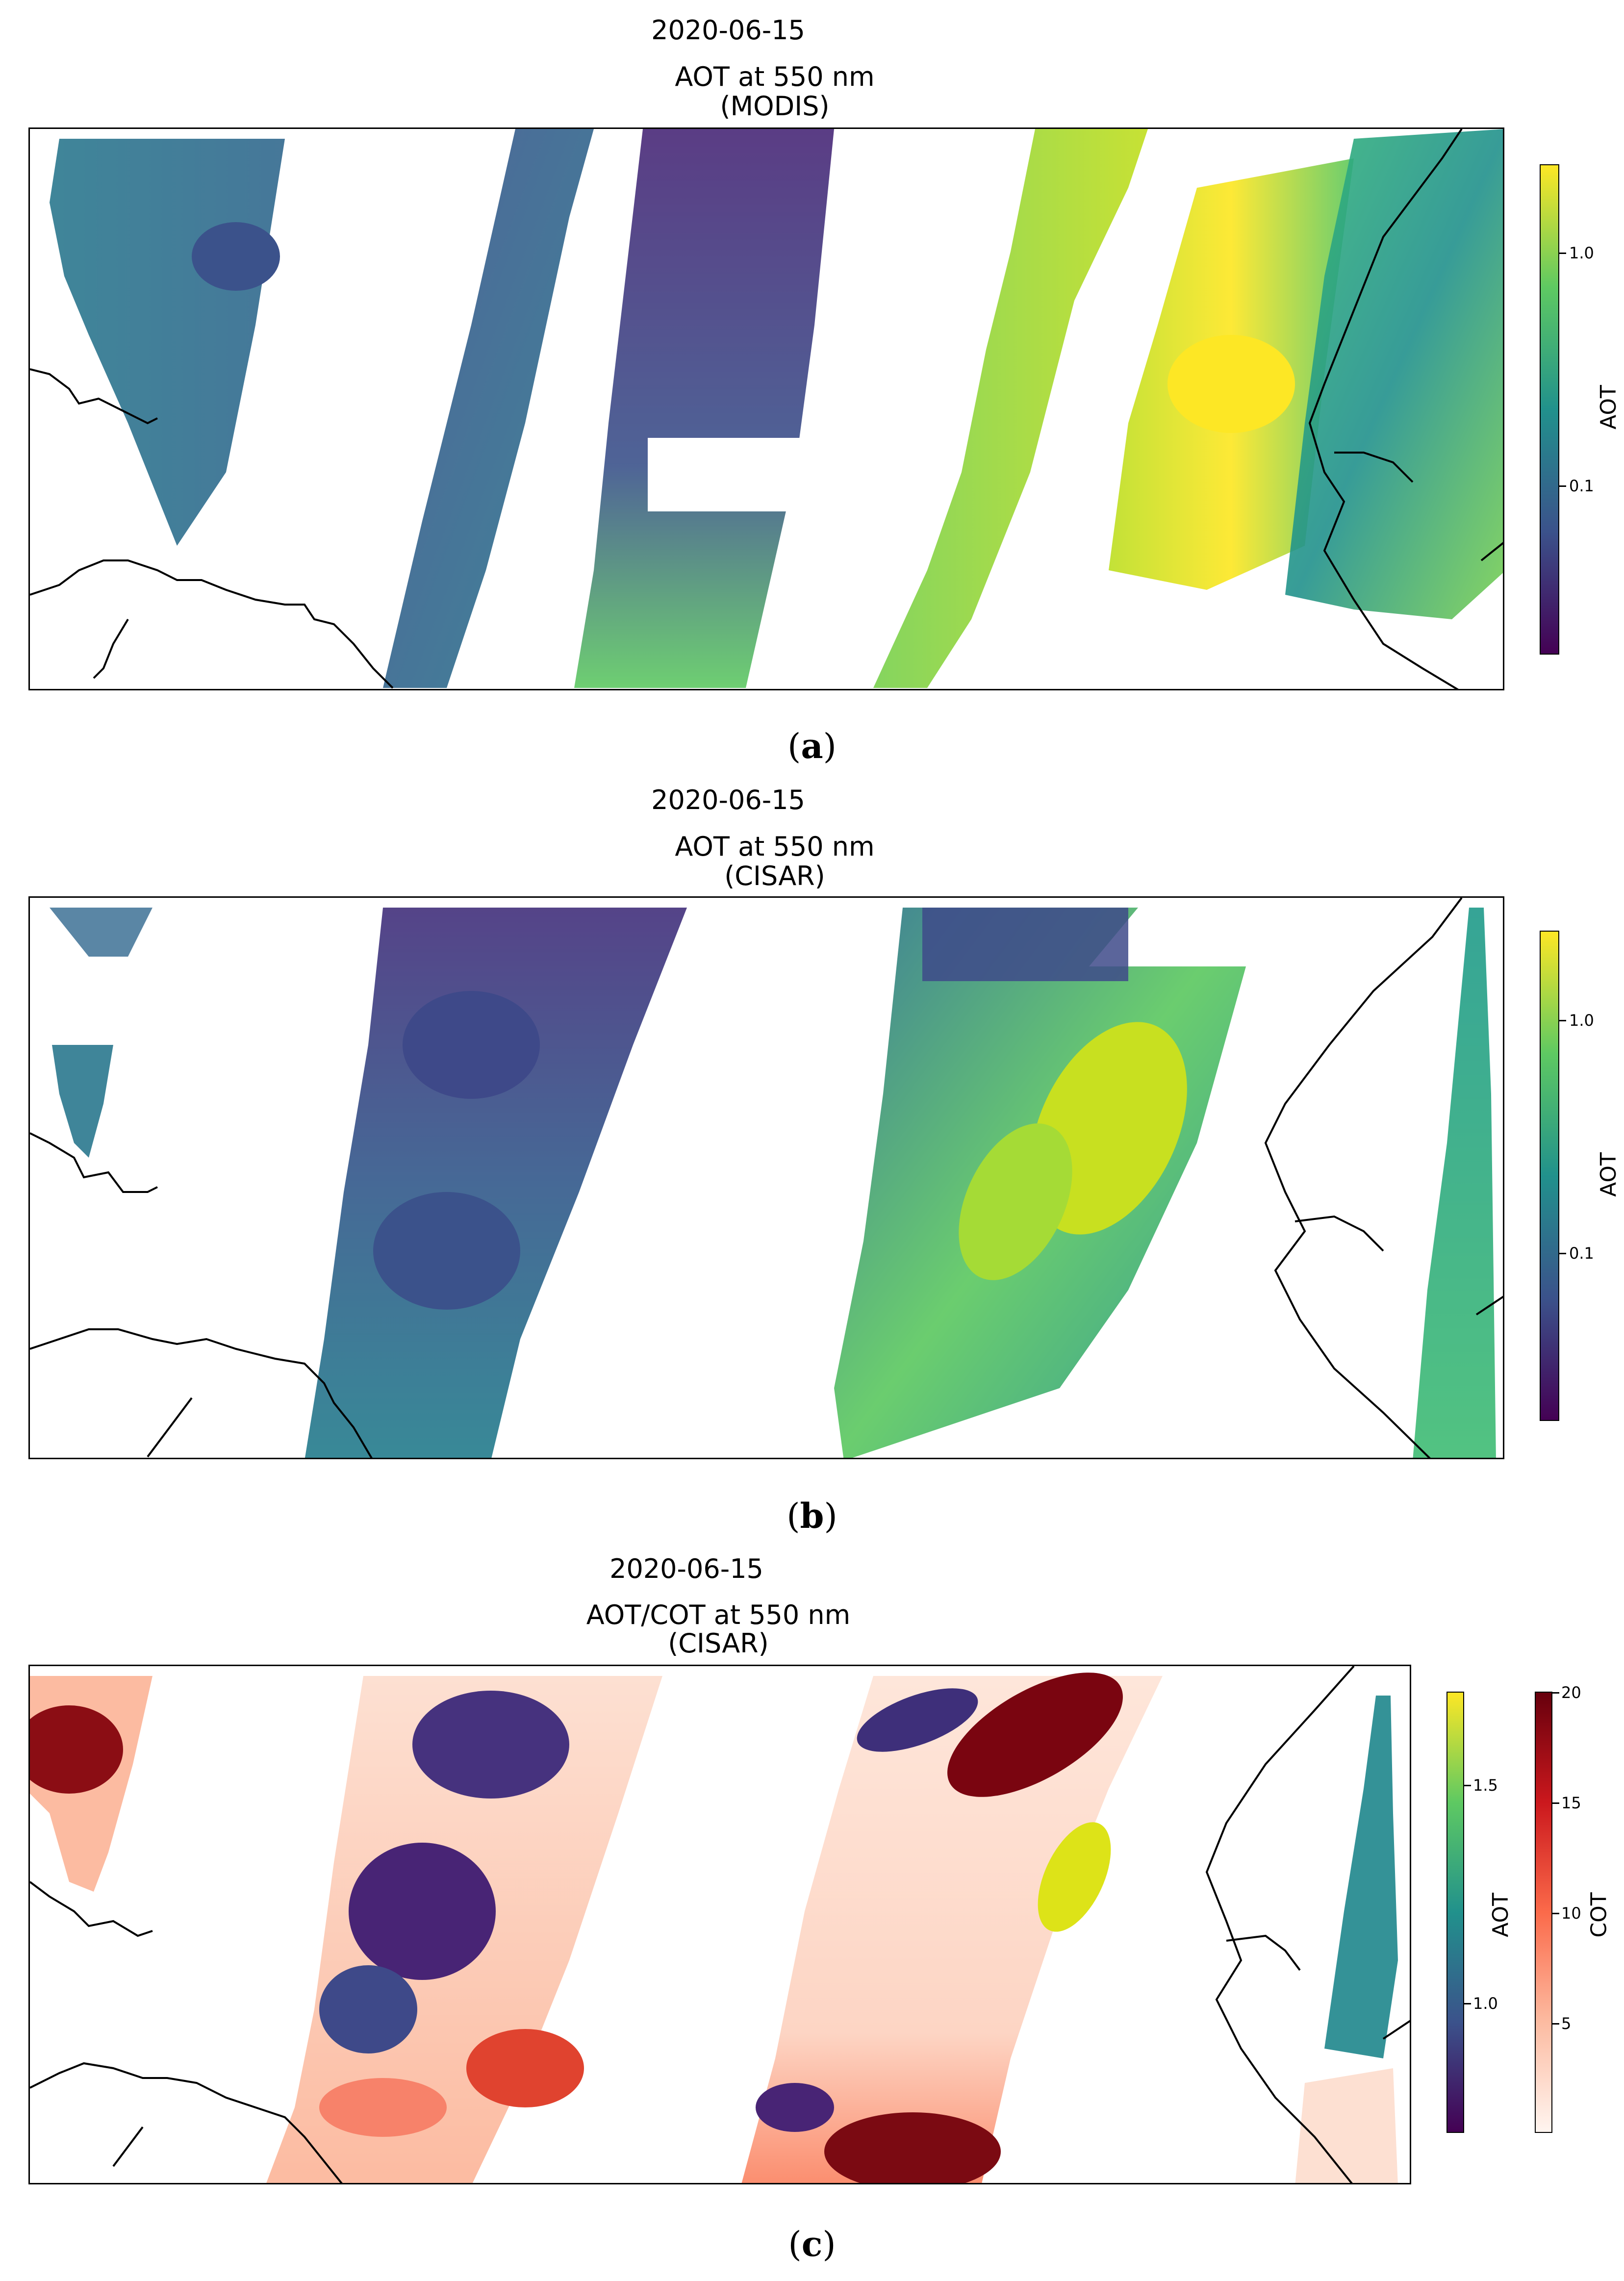 This screenshot has height=2281, width=1624. I want to click on panel-caption: (a), so click(812, 746).